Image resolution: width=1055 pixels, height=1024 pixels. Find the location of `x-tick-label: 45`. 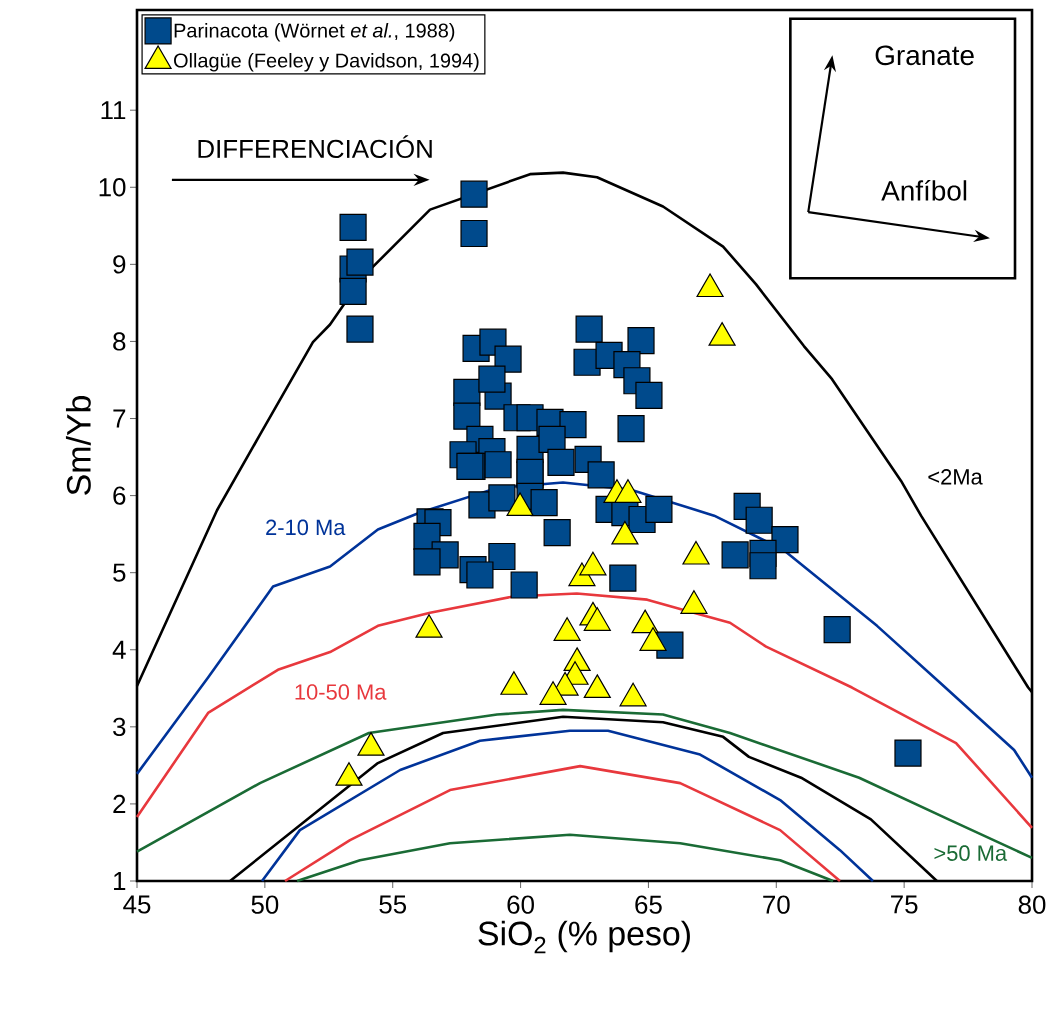

x-tick-label: 45 is located at coordinates (137, 904).